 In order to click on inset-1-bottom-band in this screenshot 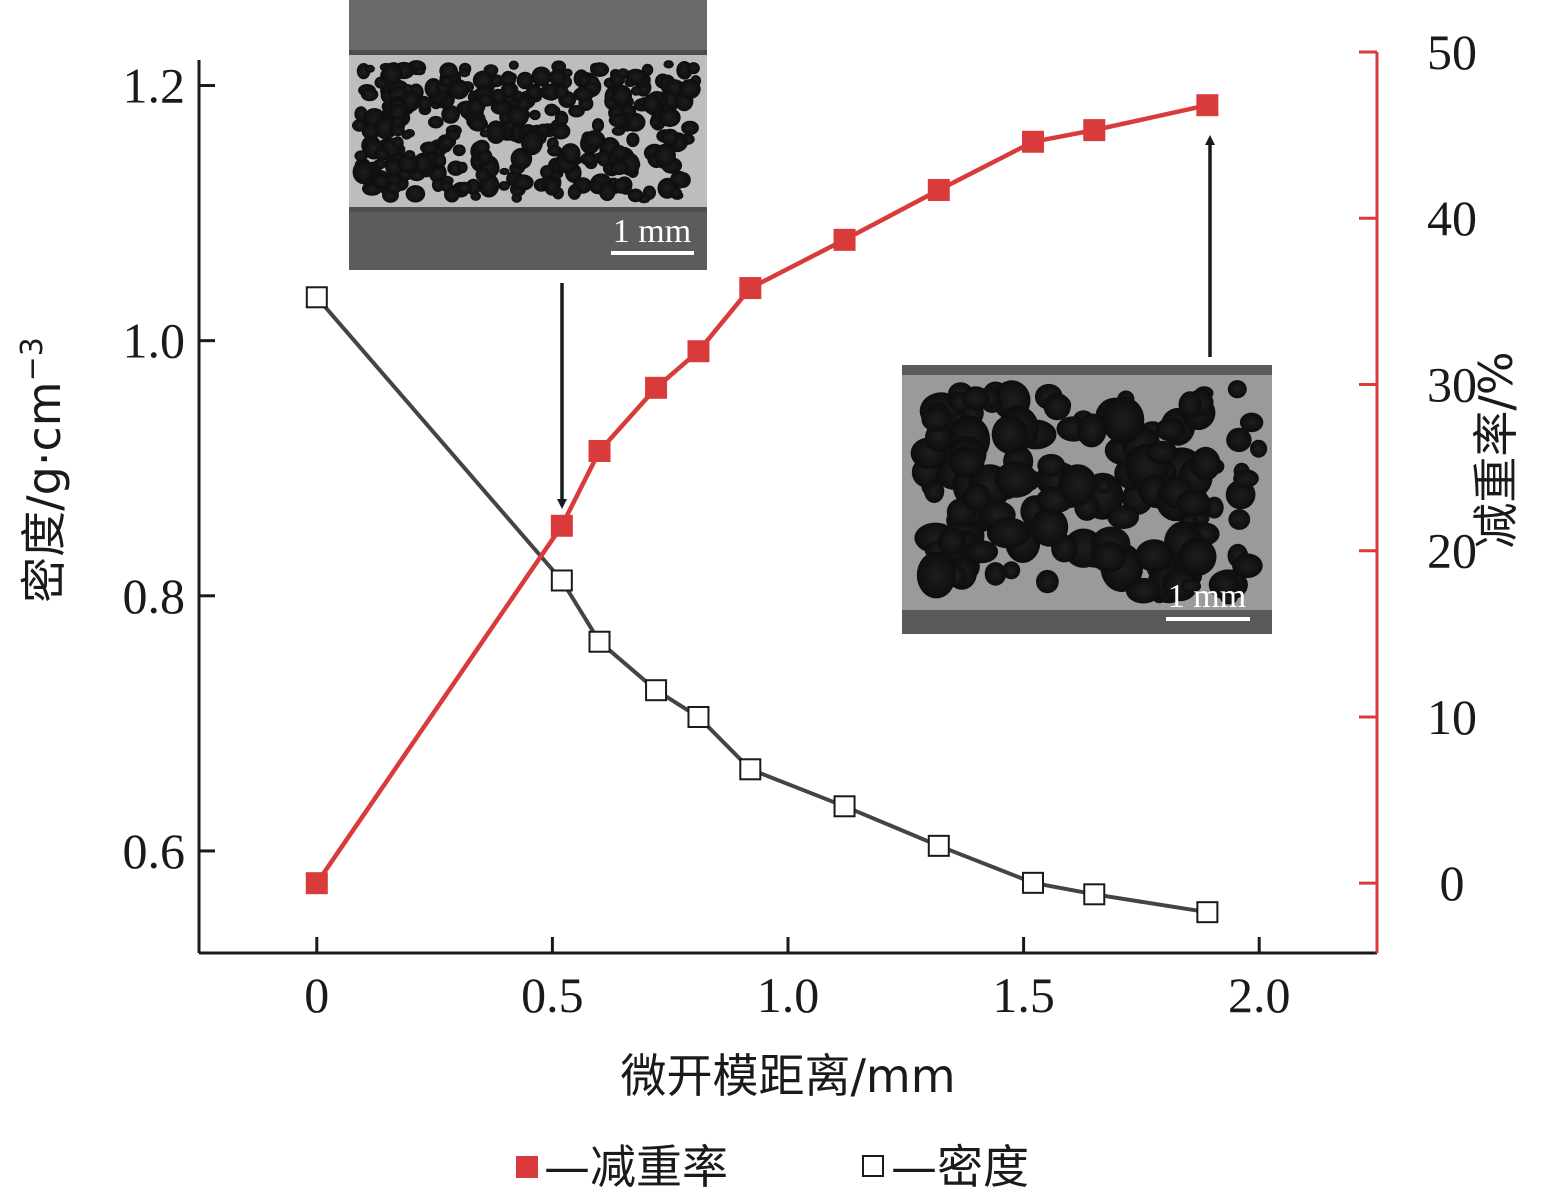, I will do `click(528, 241)`.